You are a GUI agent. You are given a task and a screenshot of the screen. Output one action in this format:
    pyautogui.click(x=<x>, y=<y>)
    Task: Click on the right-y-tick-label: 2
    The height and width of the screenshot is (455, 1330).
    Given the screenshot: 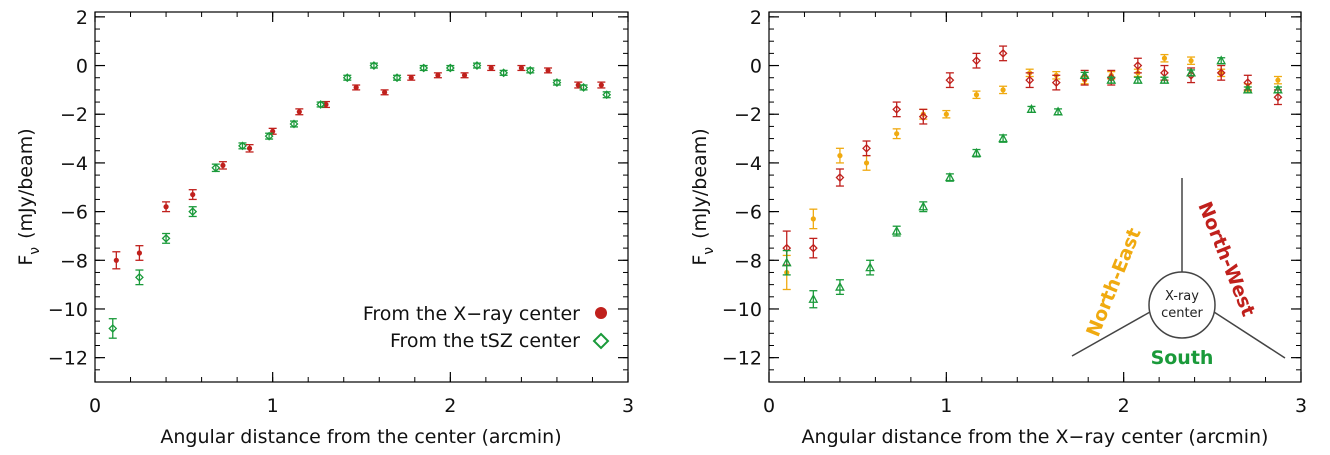 What is the action you would take?
    pyautogui.click(x=756, y=18)
    